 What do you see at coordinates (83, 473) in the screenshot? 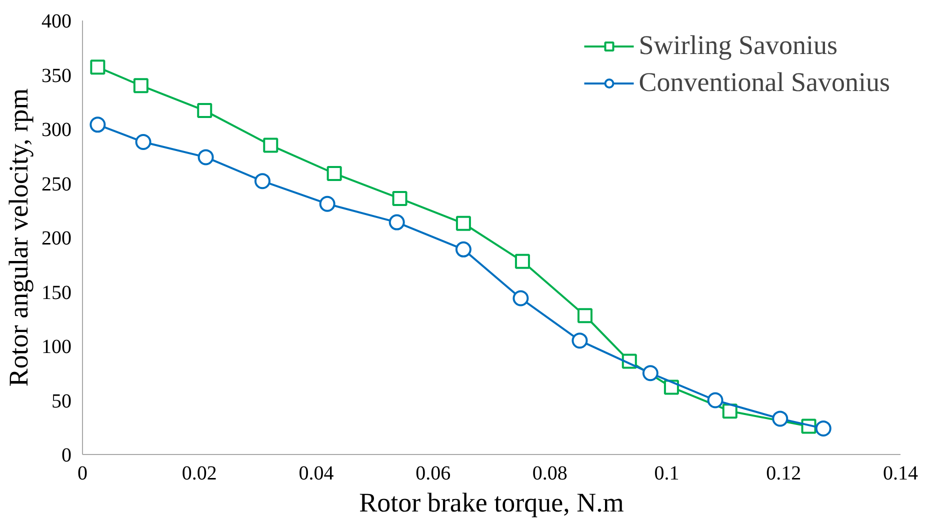
I see `x-tick-label: 0` at bounding box center [83, 473].